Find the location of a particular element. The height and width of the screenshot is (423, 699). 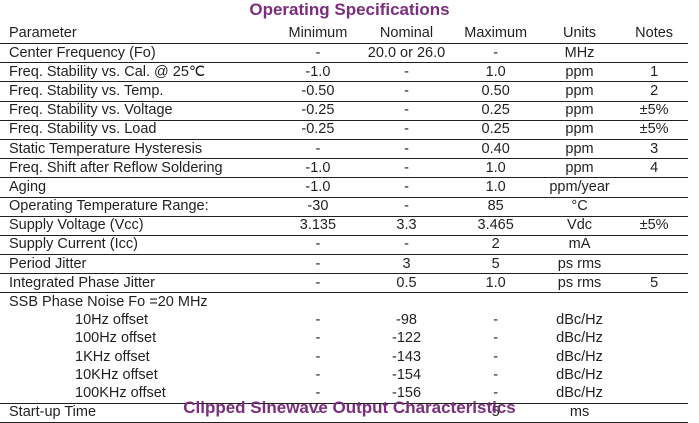

phase-noise-row: 10Hz offset - -98 - dBc/Hz is located at coordinates (344, 321).